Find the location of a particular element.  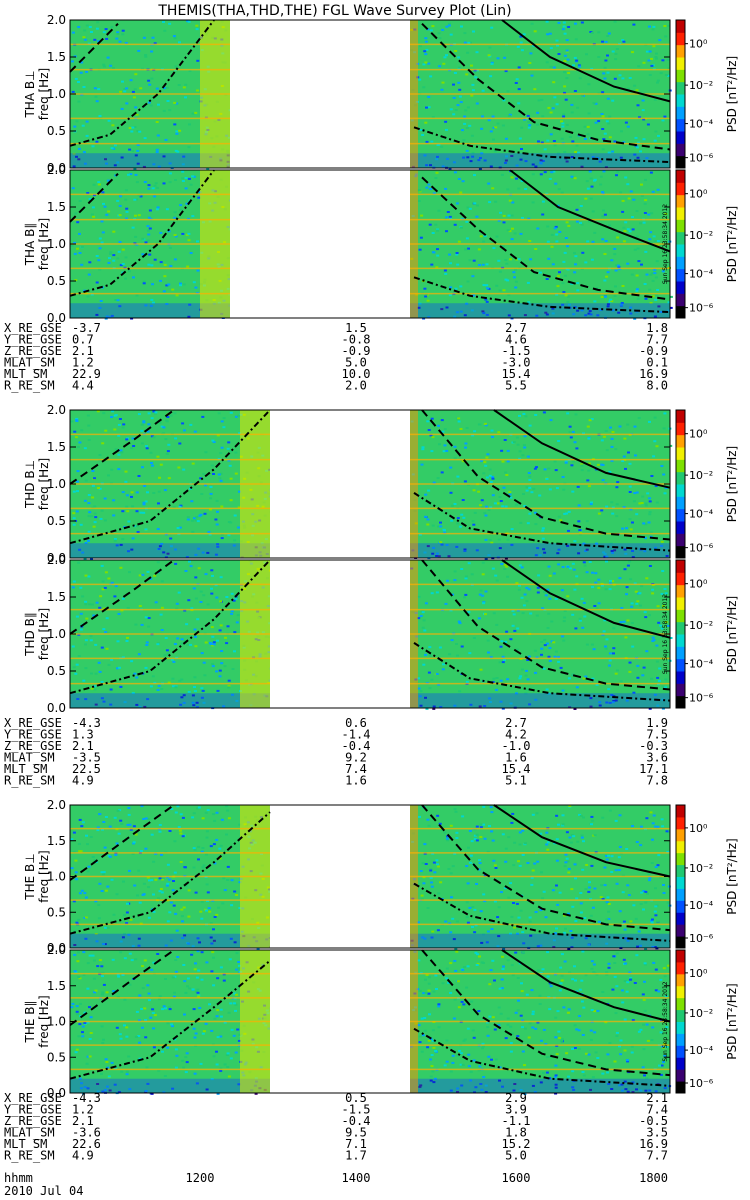

y-tick-label: 1.0 is located at coordinates (56, 634).